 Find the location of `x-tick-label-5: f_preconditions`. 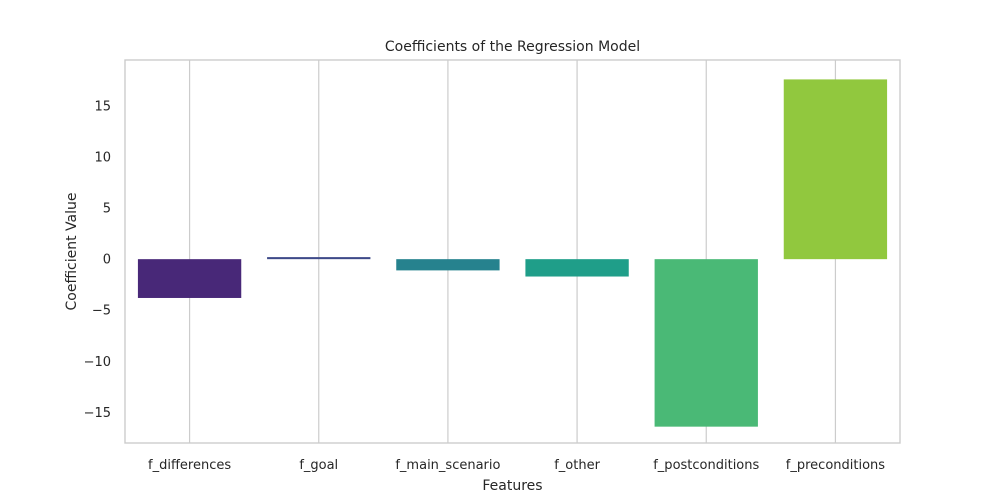

x-tick-label-5: f_preconditions is located at coordinates (835, 465).